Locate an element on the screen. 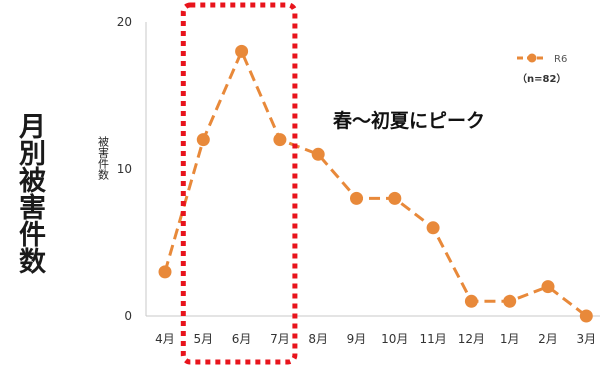 The width and height of the screenshot is (604, 367). y-axis-label: 被害件数 is located at coordinates (103, 158).